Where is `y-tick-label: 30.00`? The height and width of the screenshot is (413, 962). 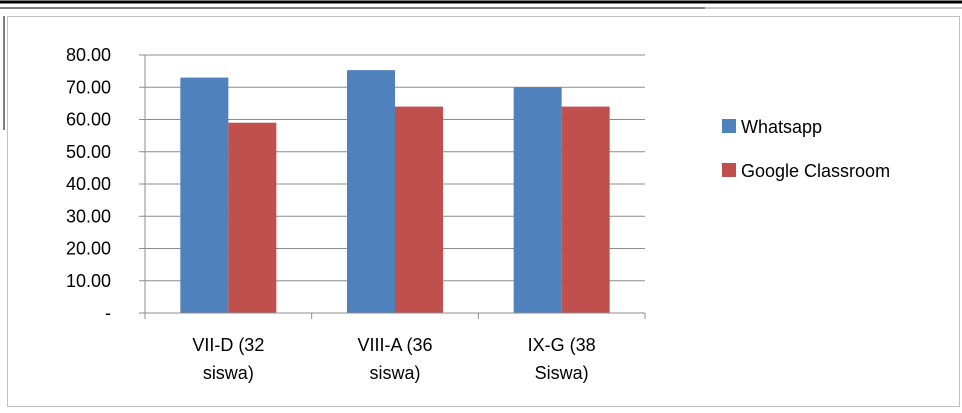
y-tick-label: 30.00 is located at coordinates (88, 216).